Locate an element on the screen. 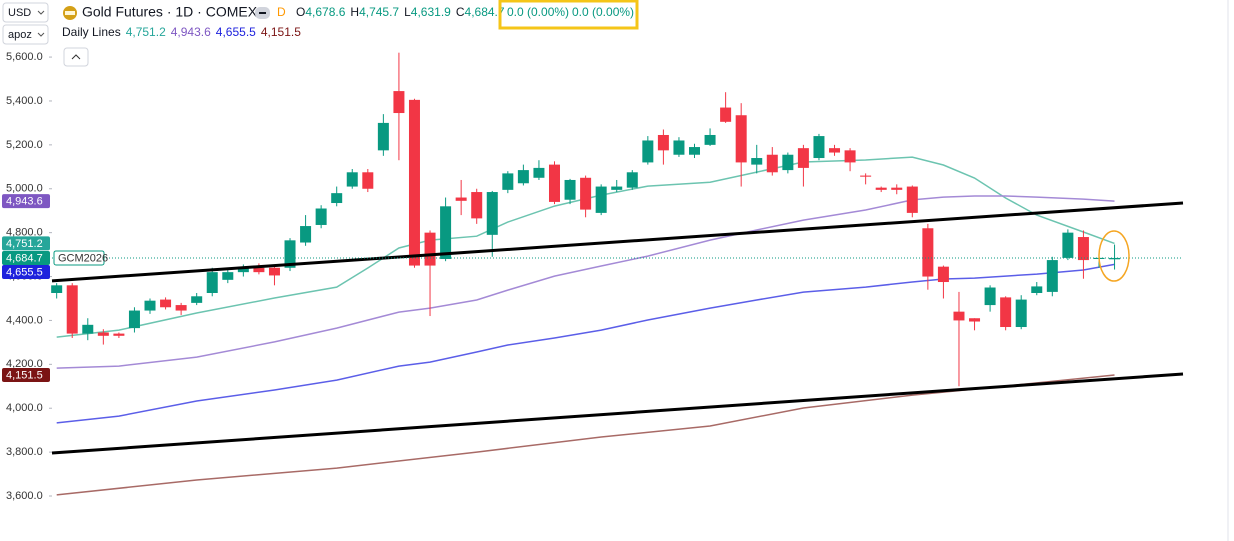  chevron-up is located at coordinates (76, 57).